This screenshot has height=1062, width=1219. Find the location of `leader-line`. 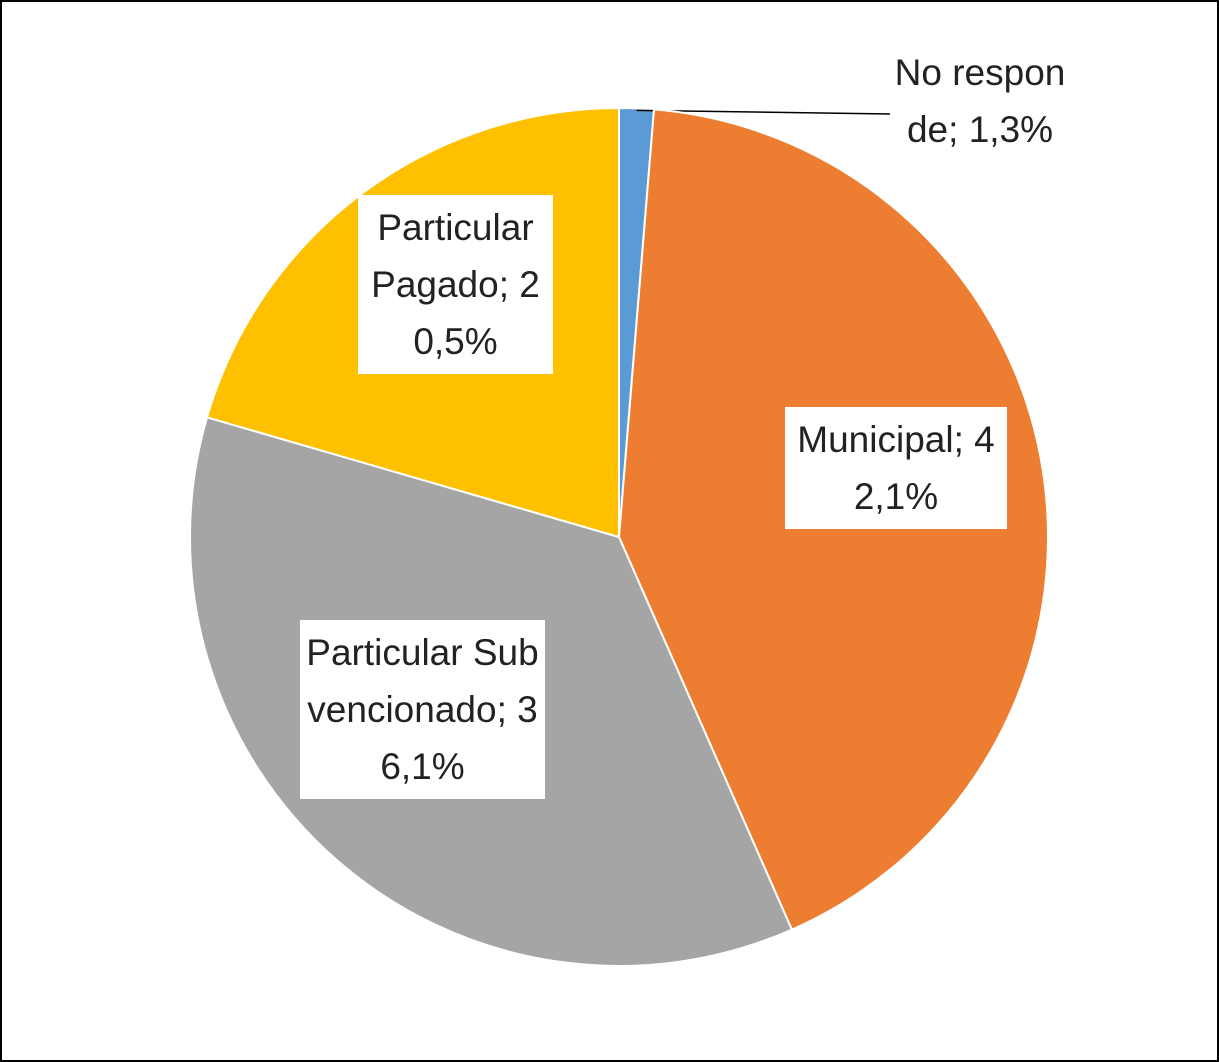

leader-line is located at coordinates (763, 112).